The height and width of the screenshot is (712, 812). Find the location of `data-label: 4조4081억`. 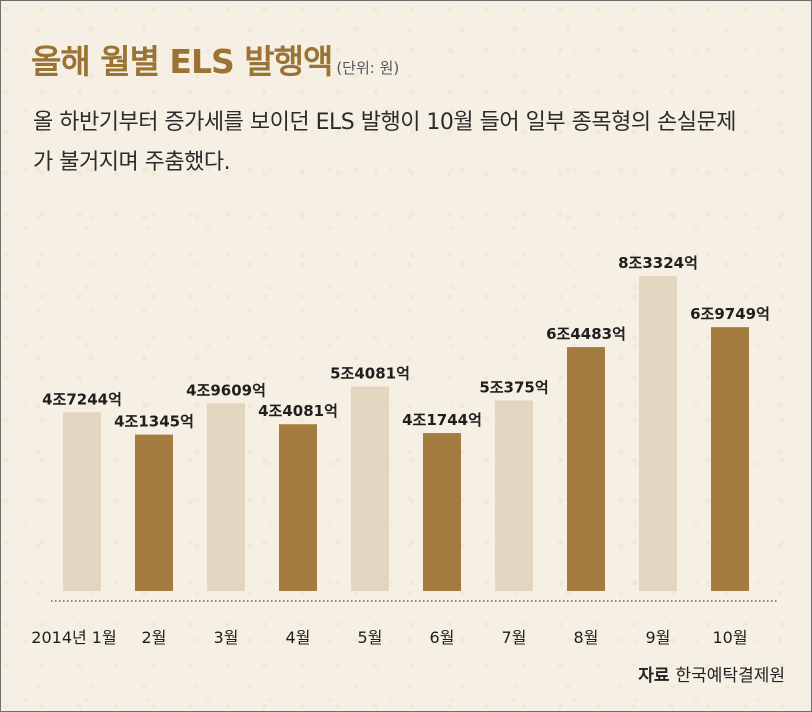

data-label: 4조4081억 is located at coordinates (298, 411).